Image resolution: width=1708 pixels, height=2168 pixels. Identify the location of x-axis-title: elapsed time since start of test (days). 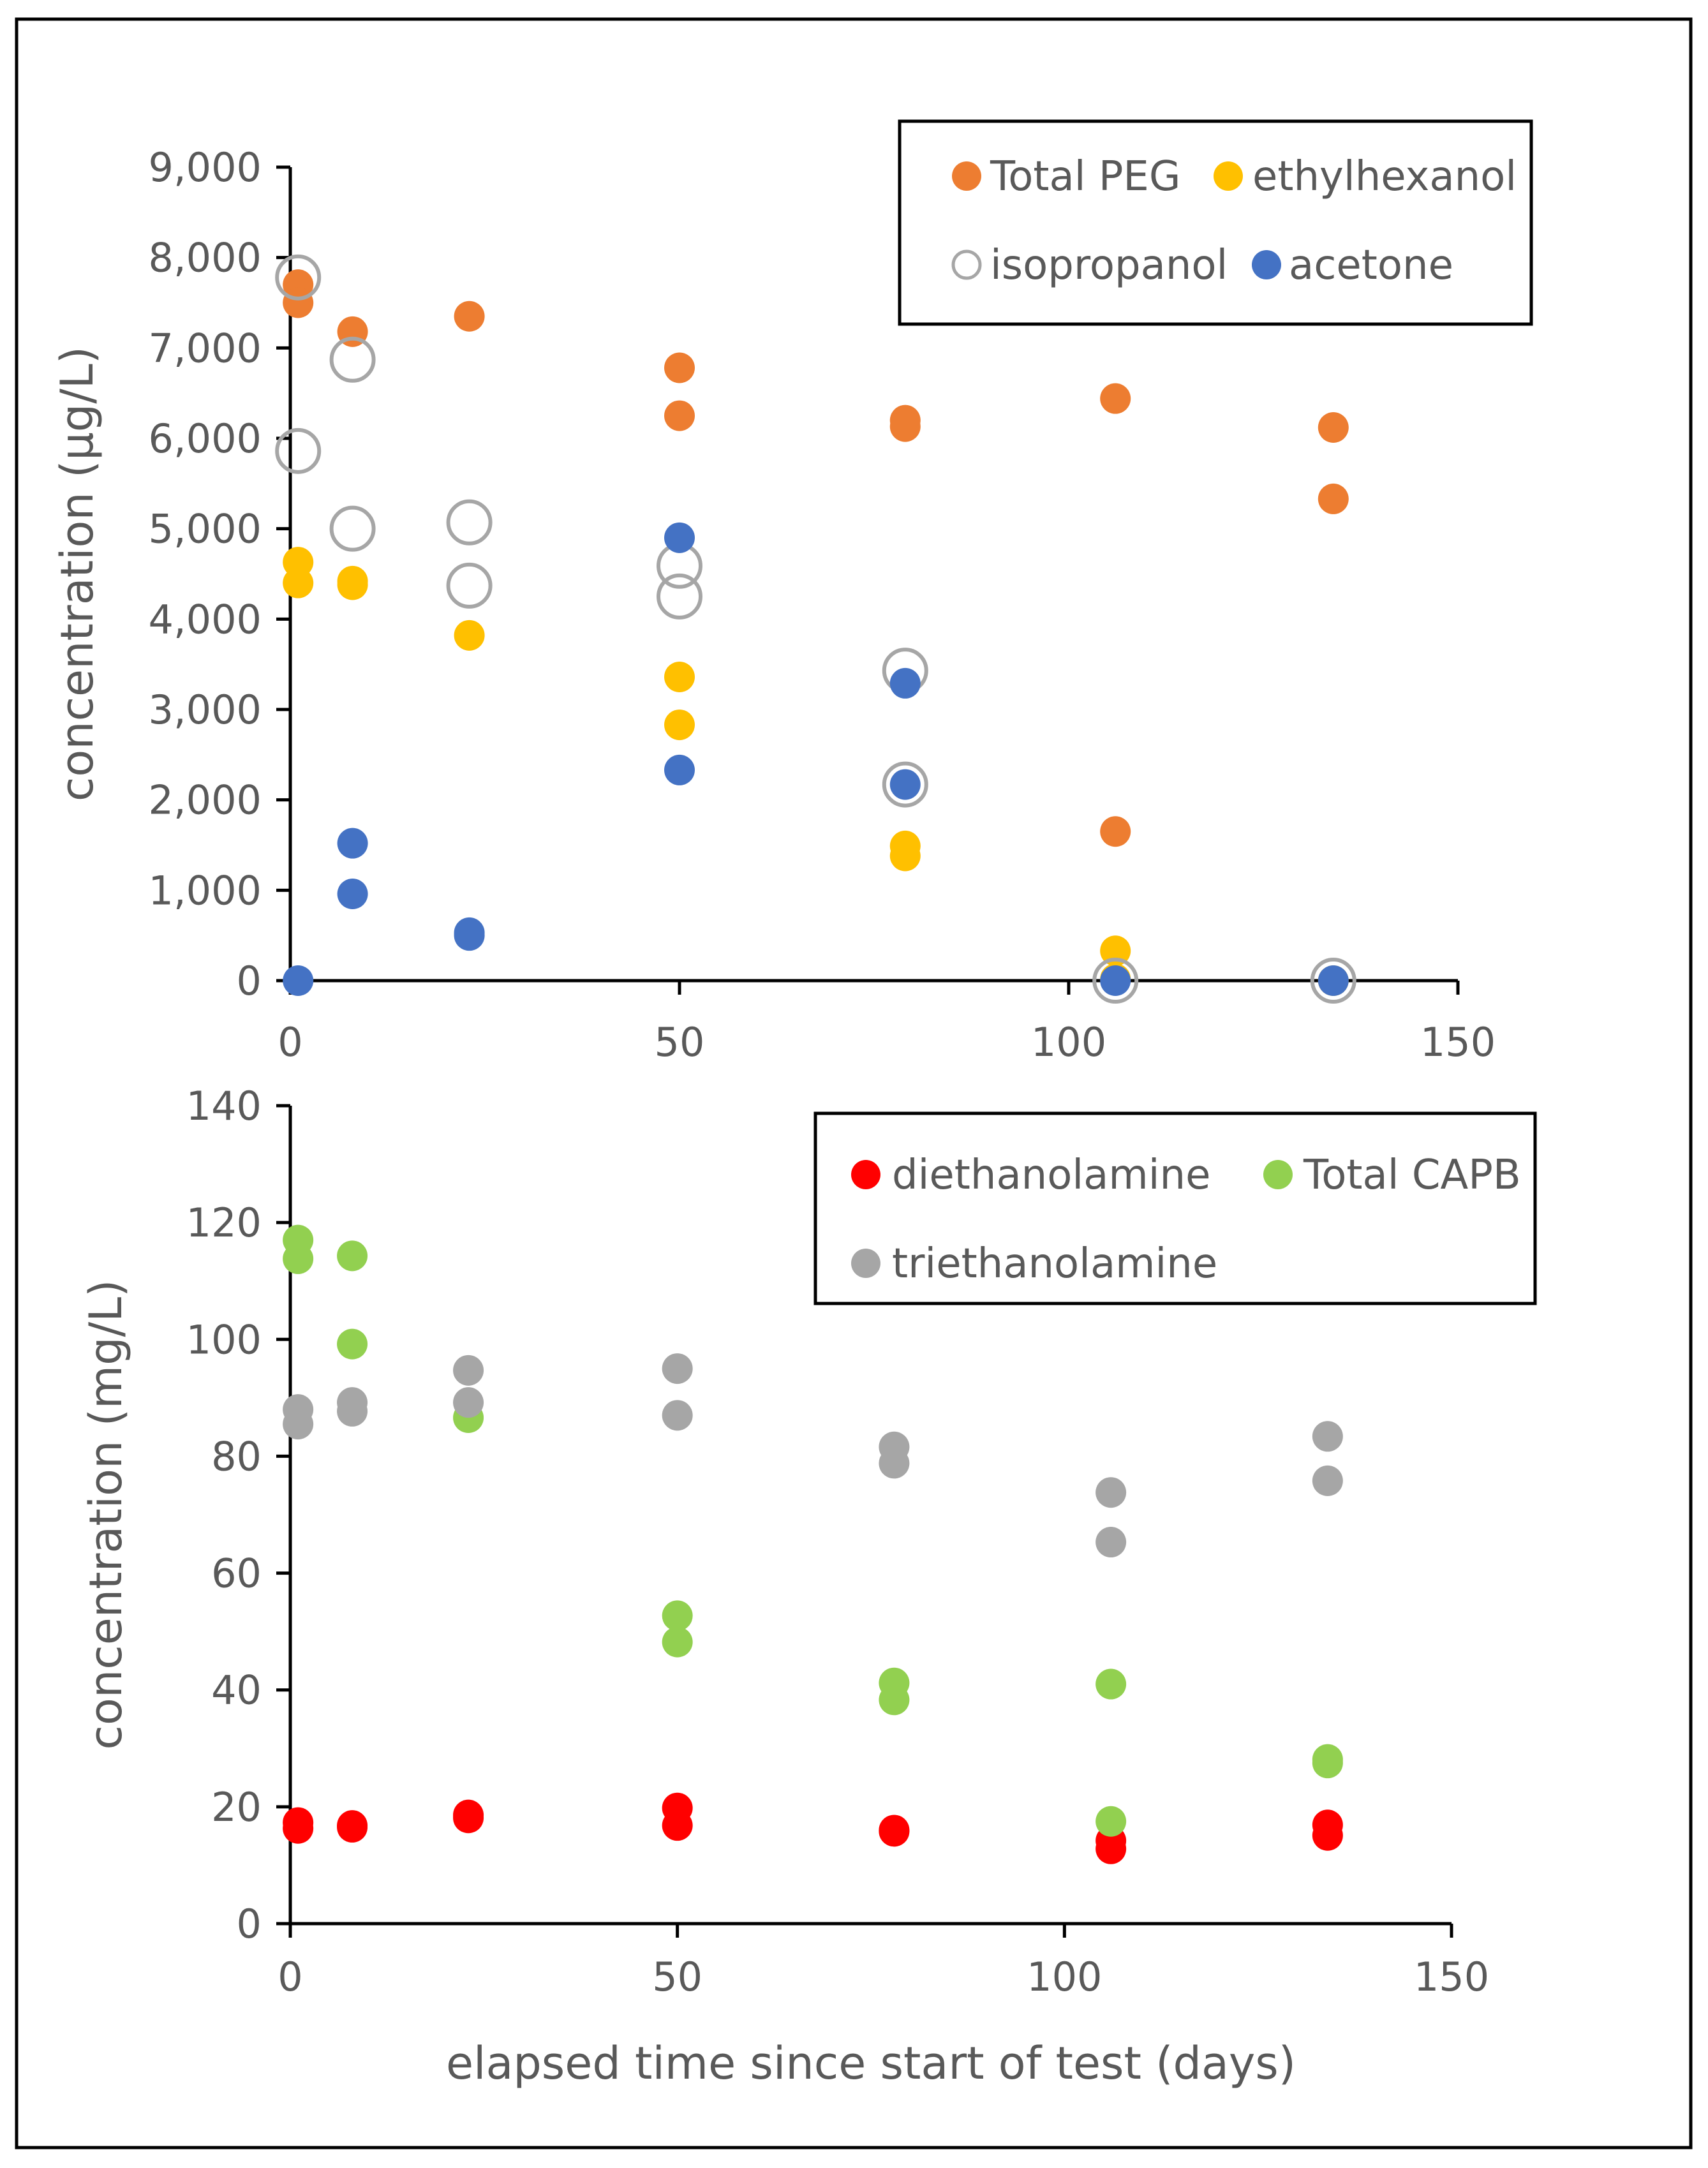
(871, 2063).